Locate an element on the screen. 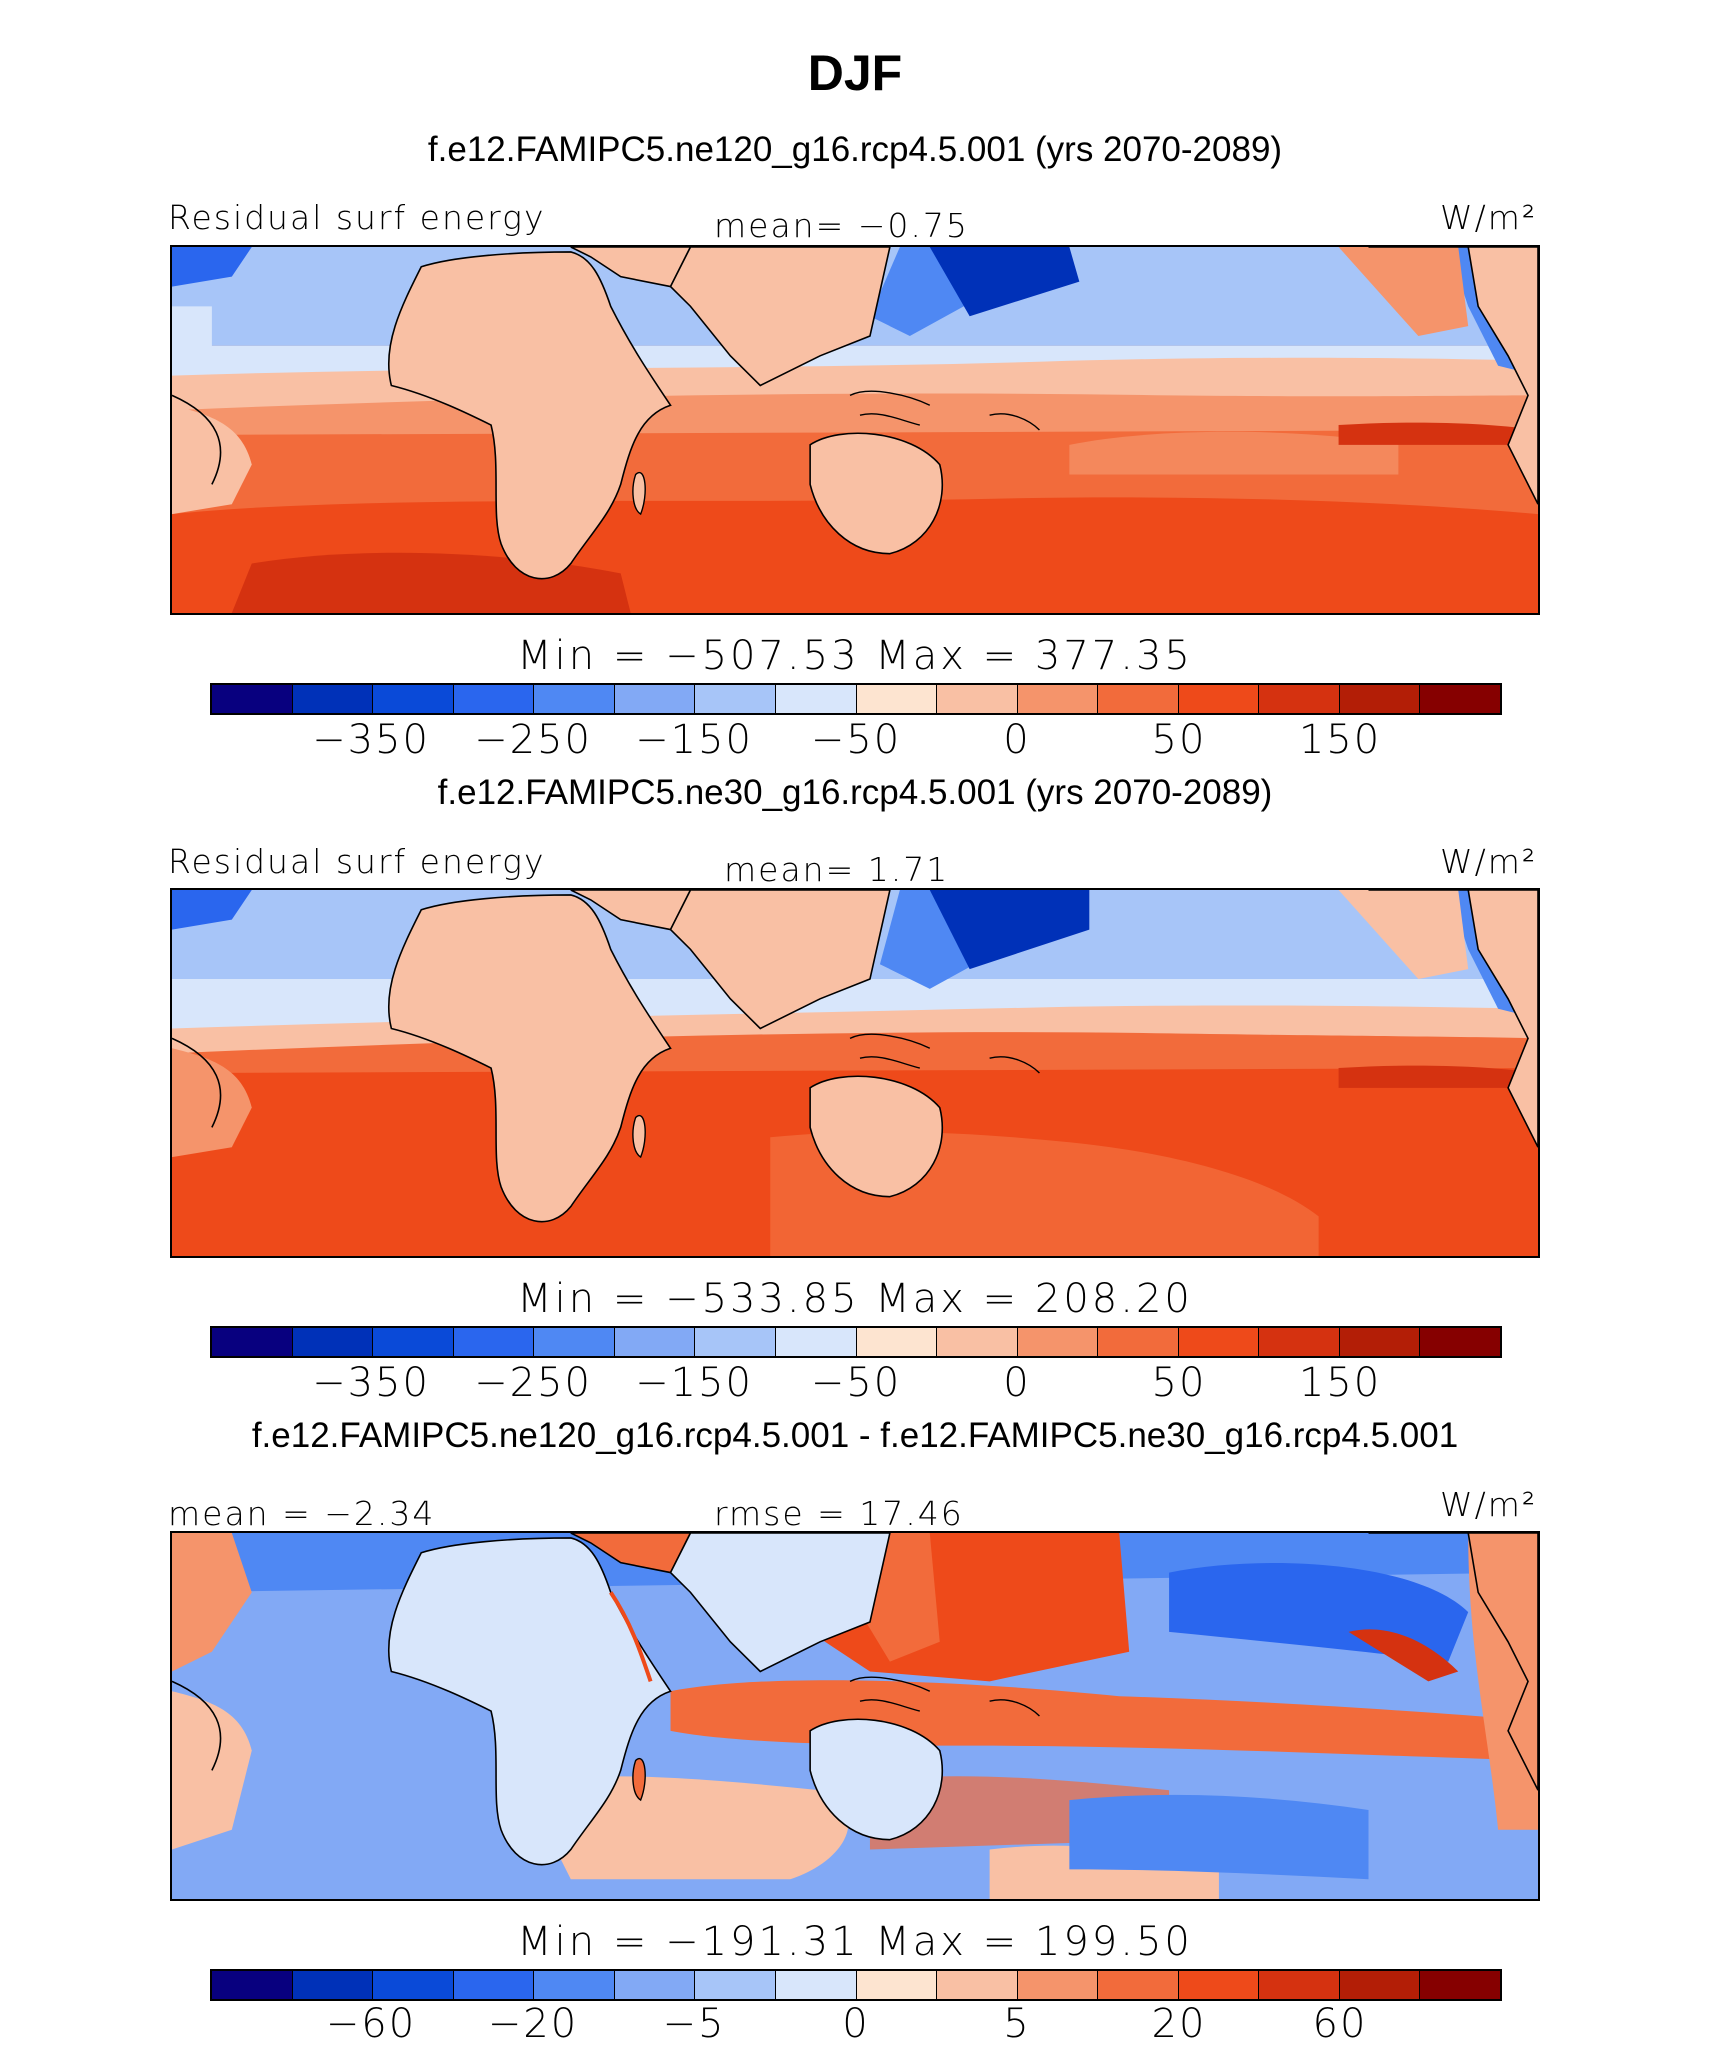 The width and height of the screenshot is (1710, 2048). panel-1-contour-field is located at coordinates (855, 430).